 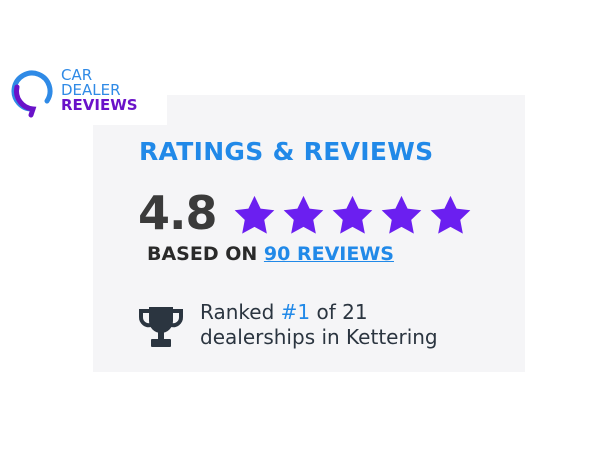 What do you see at coordinates (202, 254) in the screenshot?
I see `based-on-label: BASED ON` at bounding box center [202, 254].